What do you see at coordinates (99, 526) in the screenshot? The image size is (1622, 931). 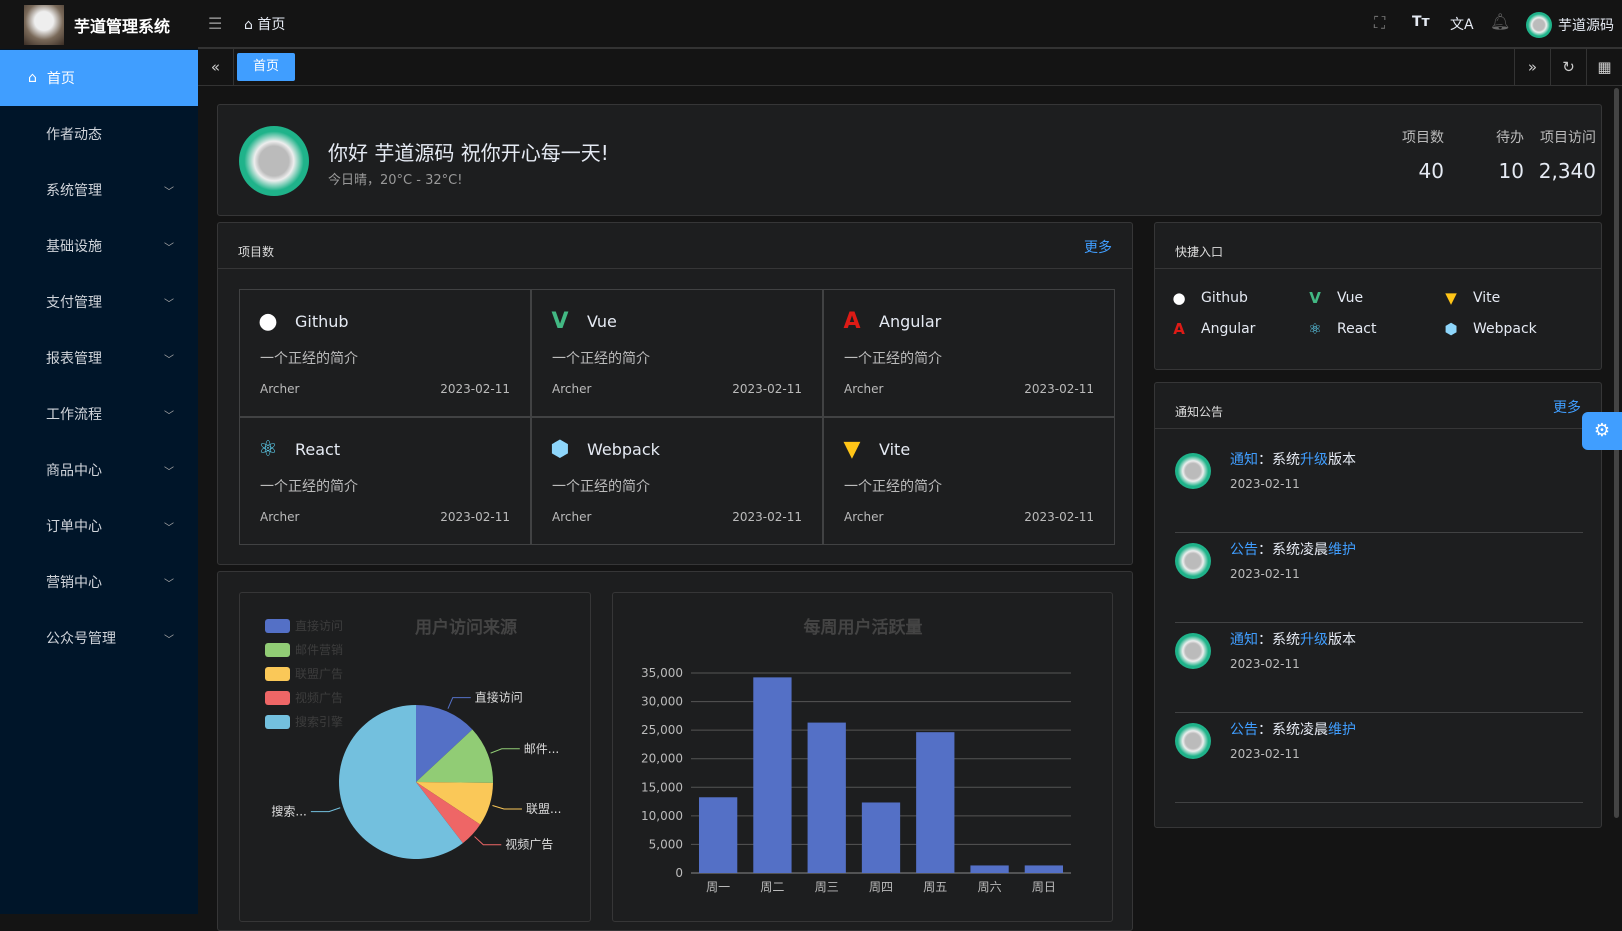 I see `sidebar-item-8: 订单中心 ﹀` at bounding box center [99, 526].